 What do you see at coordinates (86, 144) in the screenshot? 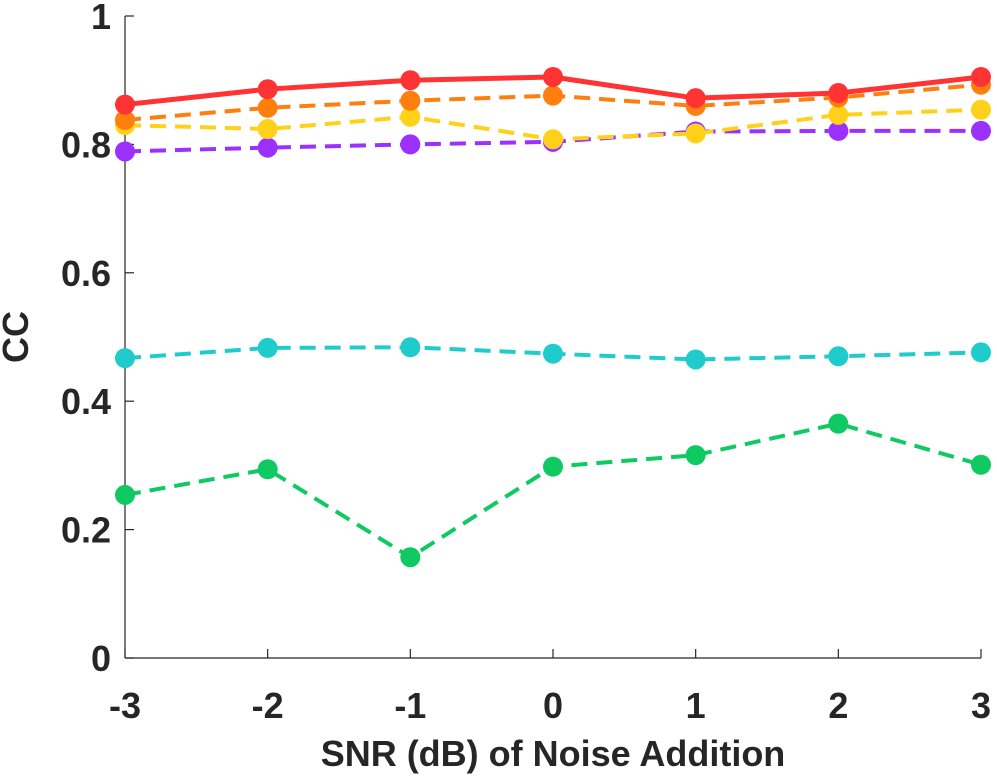
I see `y-tick-label: 0.8` at bounding box center [86, 144].